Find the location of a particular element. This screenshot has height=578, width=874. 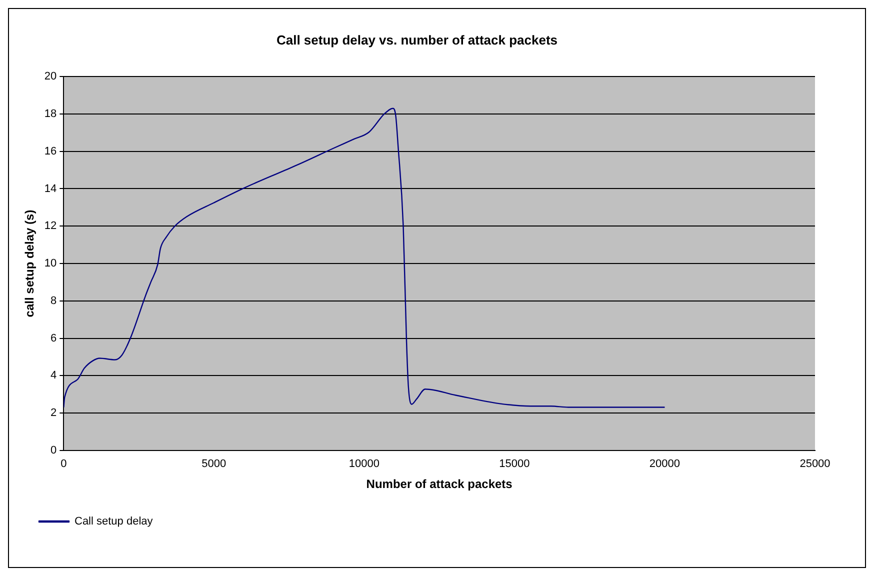

y-tick-label: 2 is located at coordinates (53, 413).